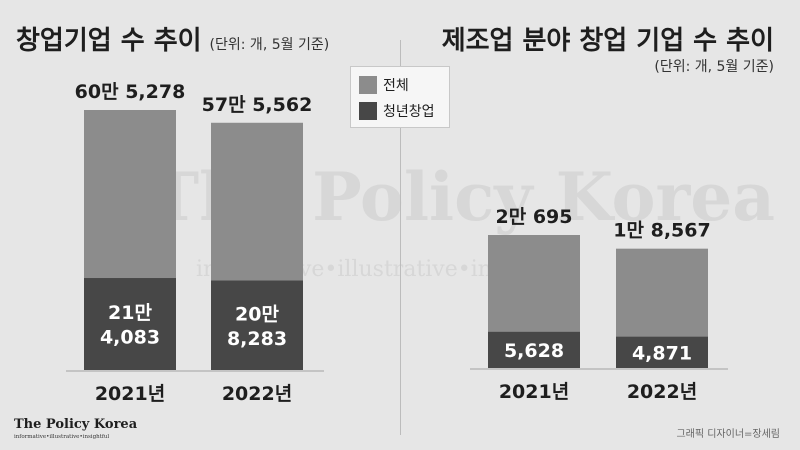 The width and height of the screenshot is (800, 450). I want to click on left-category-0: 2021년, so click(130, 394).